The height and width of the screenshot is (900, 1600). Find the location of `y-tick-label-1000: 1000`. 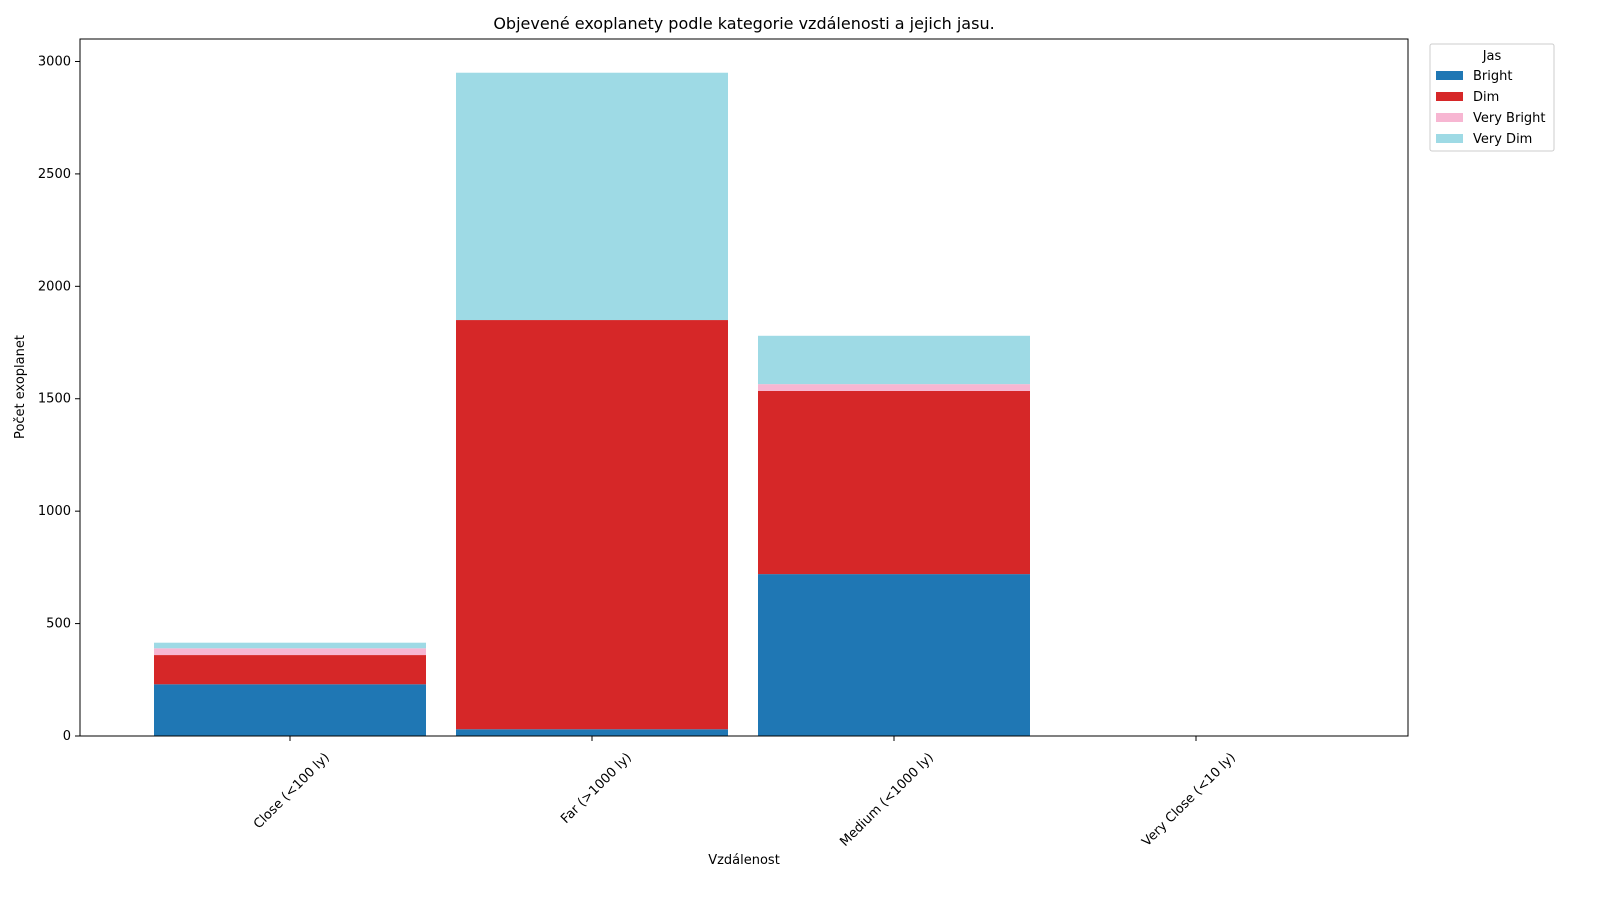

y-tick-label-1000: 1000 is located at coordinates (54, 511).